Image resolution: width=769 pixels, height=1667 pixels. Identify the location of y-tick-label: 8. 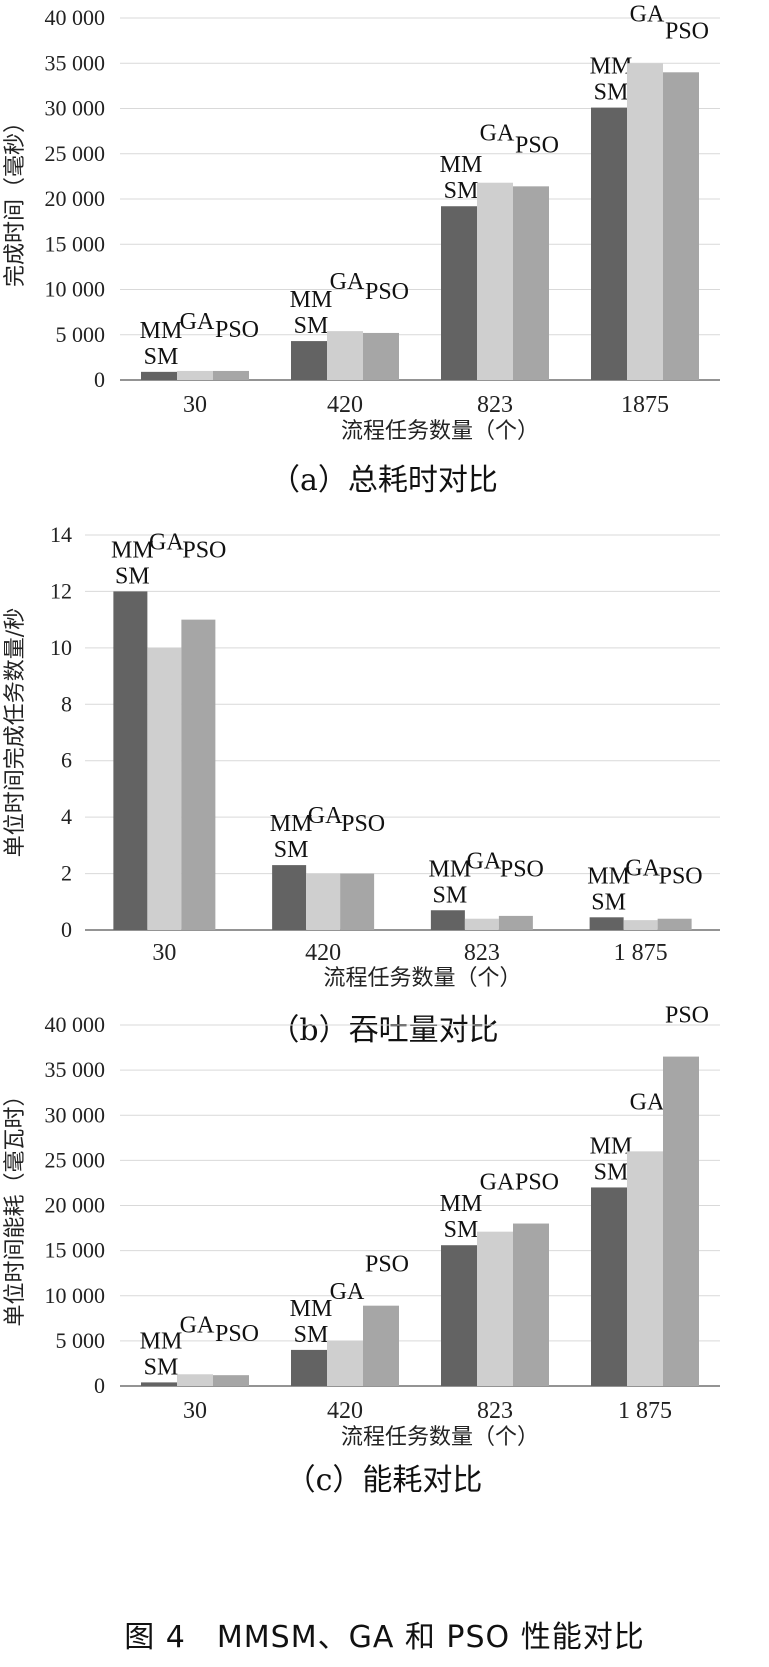
(66, 703).